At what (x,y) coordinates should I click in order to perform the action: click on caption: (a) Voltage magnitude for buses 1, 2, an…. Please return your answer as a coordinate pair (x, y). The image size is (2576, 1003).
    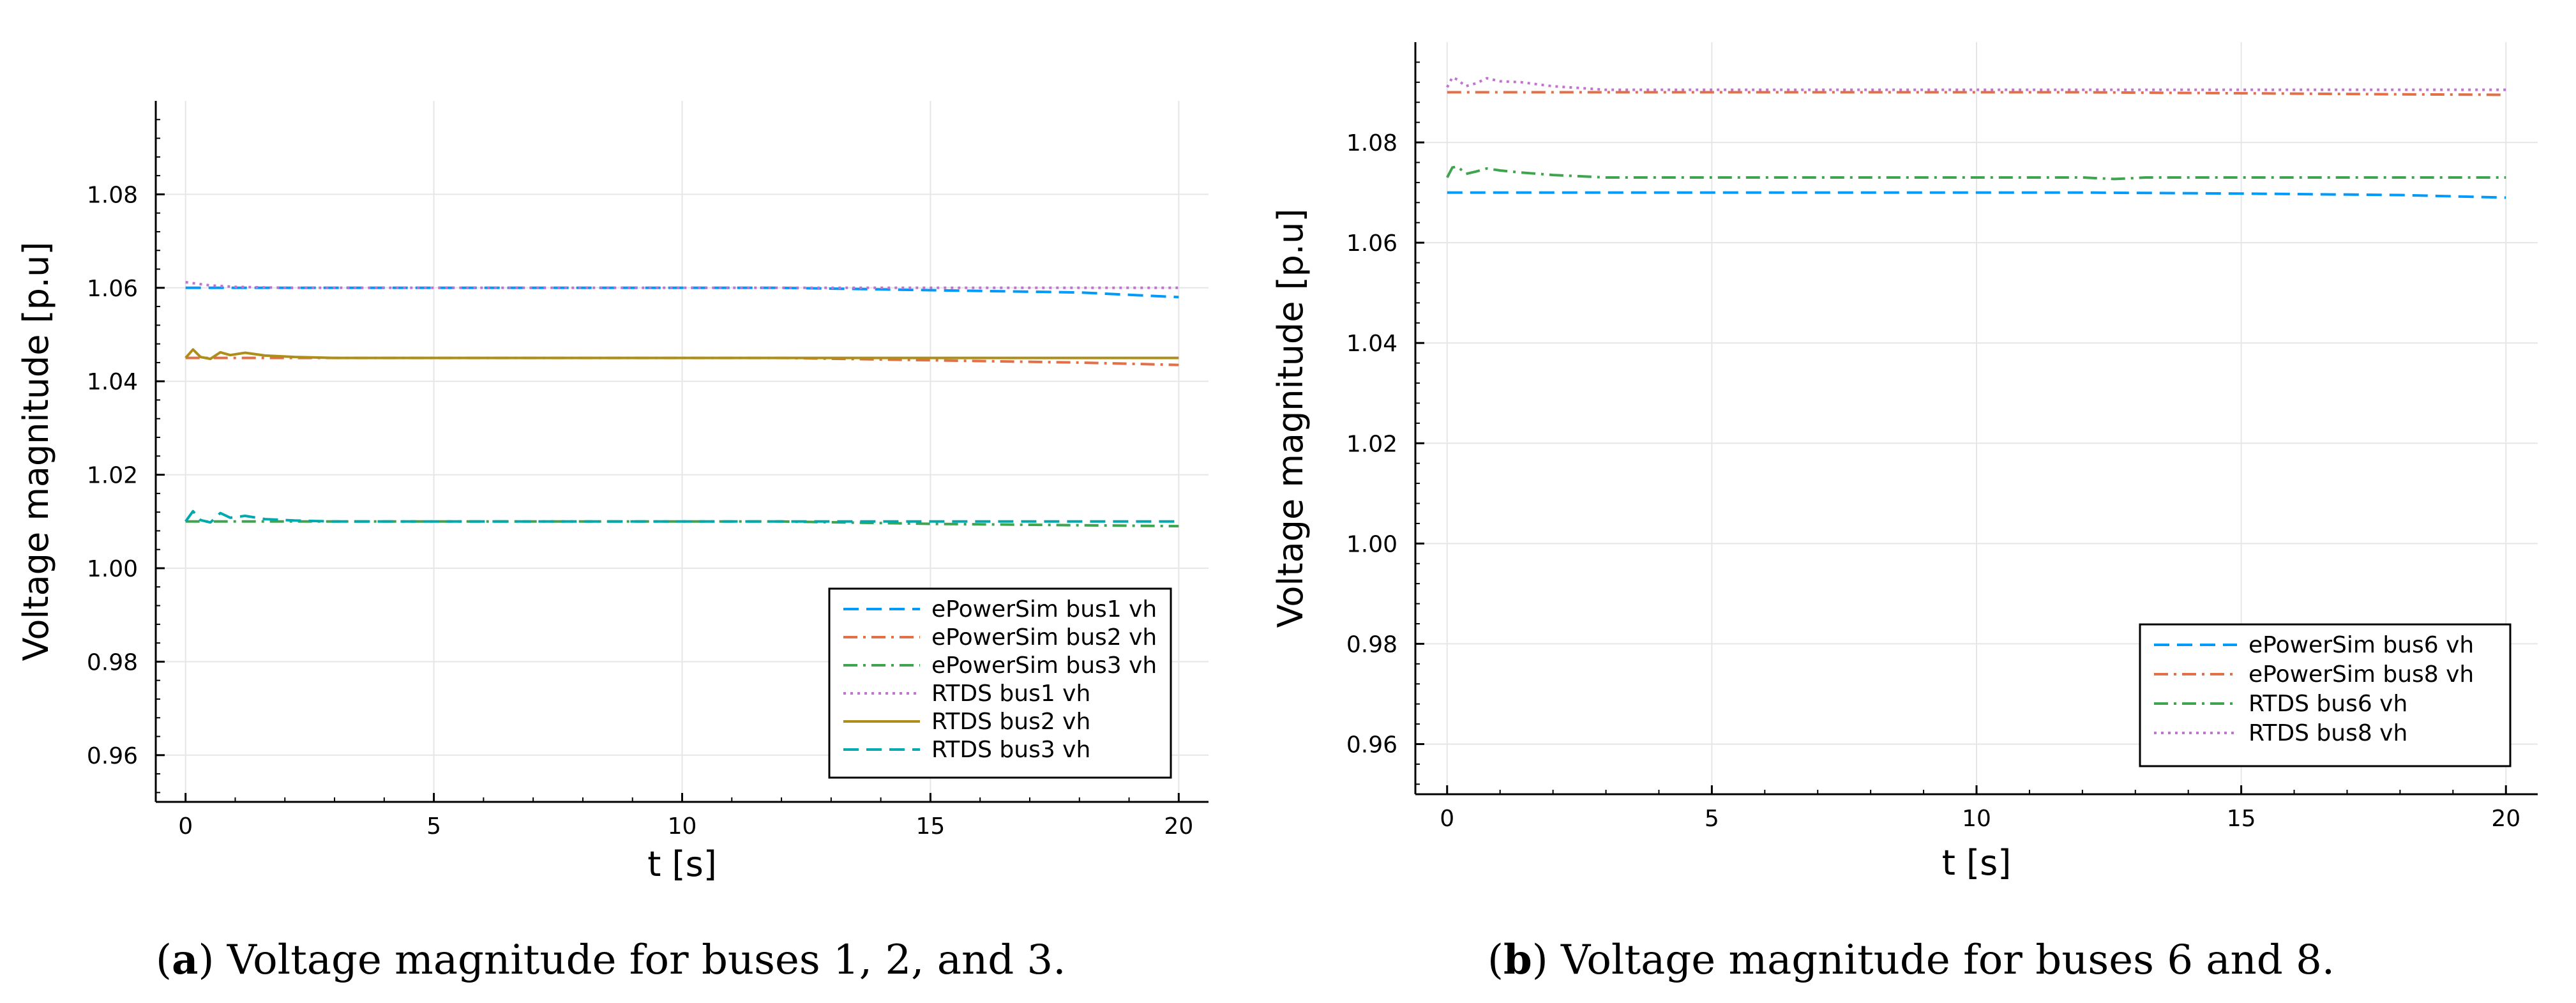
    Looking at the image, I should click on (611, 960).